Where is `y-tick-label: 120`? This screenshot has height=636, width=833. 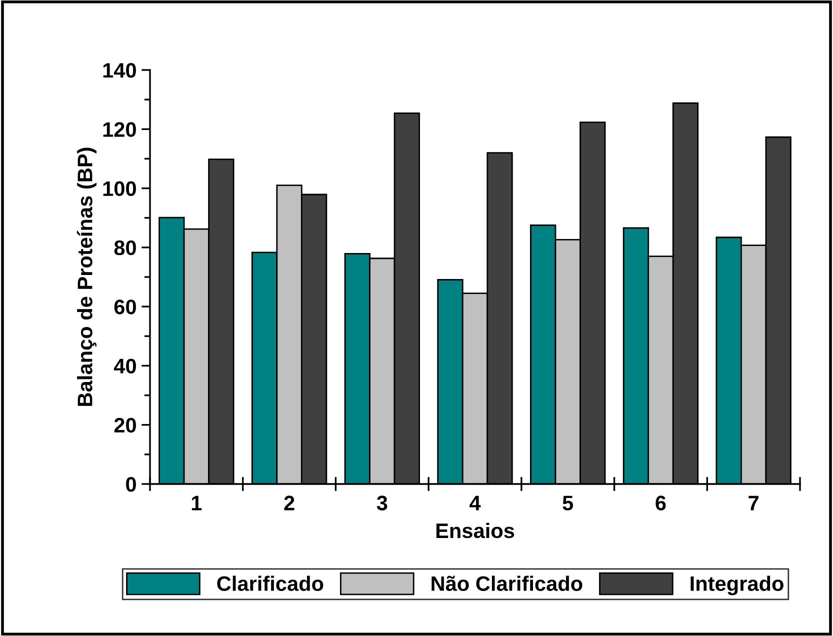
y-tick-label: 120 is located at coordinates (119, 129).